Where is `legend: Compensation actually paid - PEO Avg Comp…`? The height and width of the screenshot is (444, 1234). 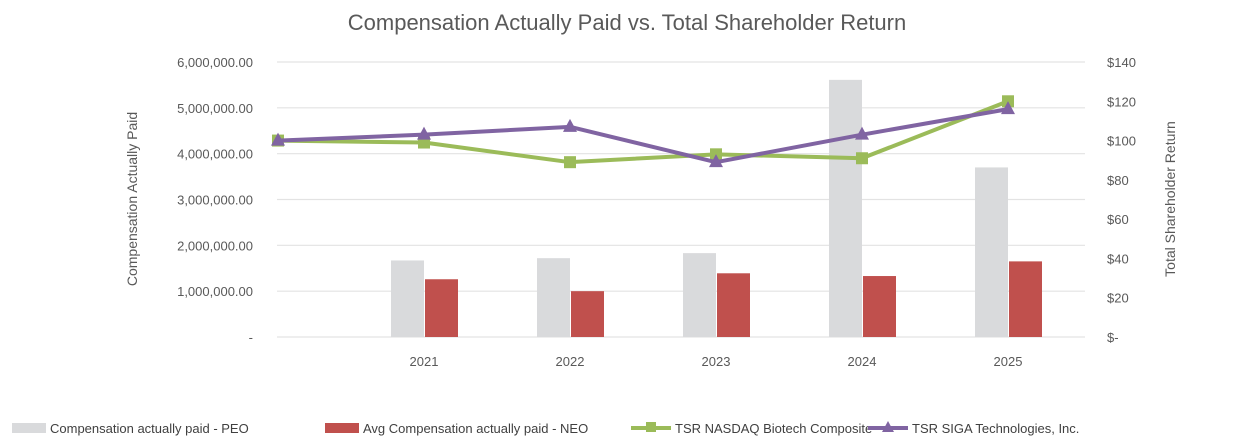 legend: Compensation actually paid - PEO Avg Comp… is located at coordinates (617, 429).